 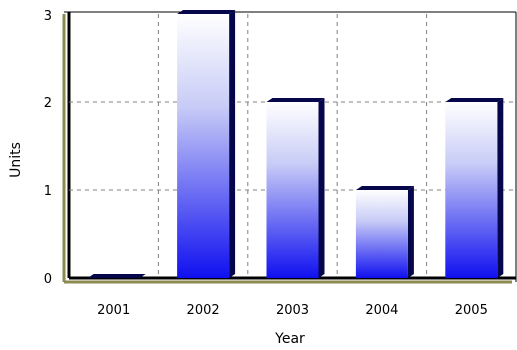 I want to click on y-tick-label: 3, so click(x=48, y=16).